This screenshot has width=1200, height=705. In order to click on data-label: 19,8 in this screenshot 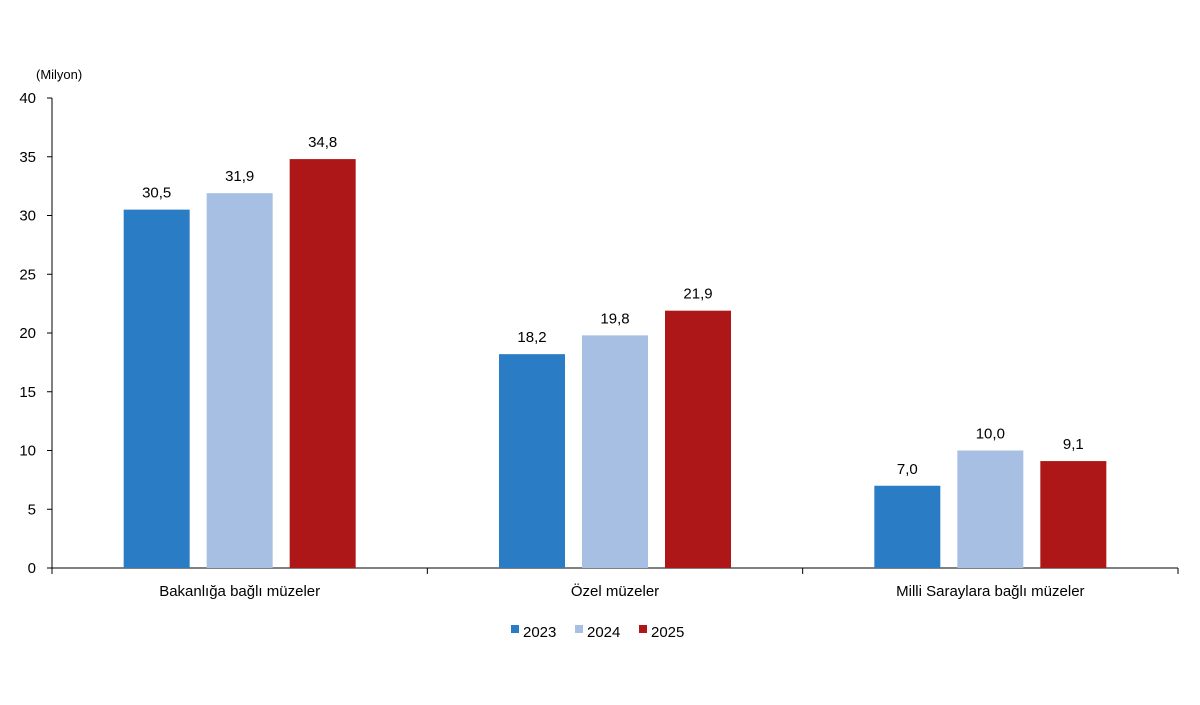, I will do `click(614, 318)`.